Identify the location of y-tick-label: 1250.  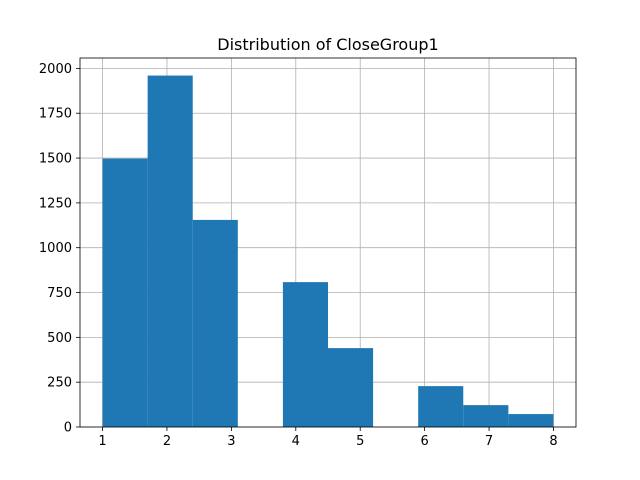
(55, 203).